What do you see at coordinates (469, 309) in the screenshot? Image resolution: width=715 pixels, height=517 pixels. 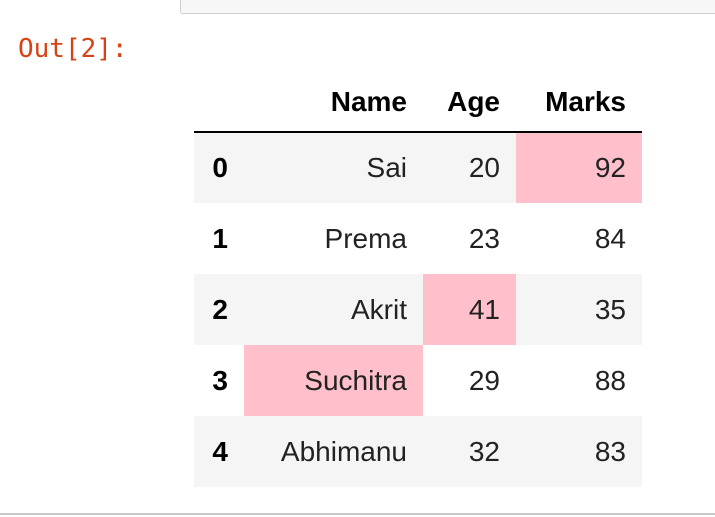 I see `cell-age: 41` at bounding box center [469, 309].